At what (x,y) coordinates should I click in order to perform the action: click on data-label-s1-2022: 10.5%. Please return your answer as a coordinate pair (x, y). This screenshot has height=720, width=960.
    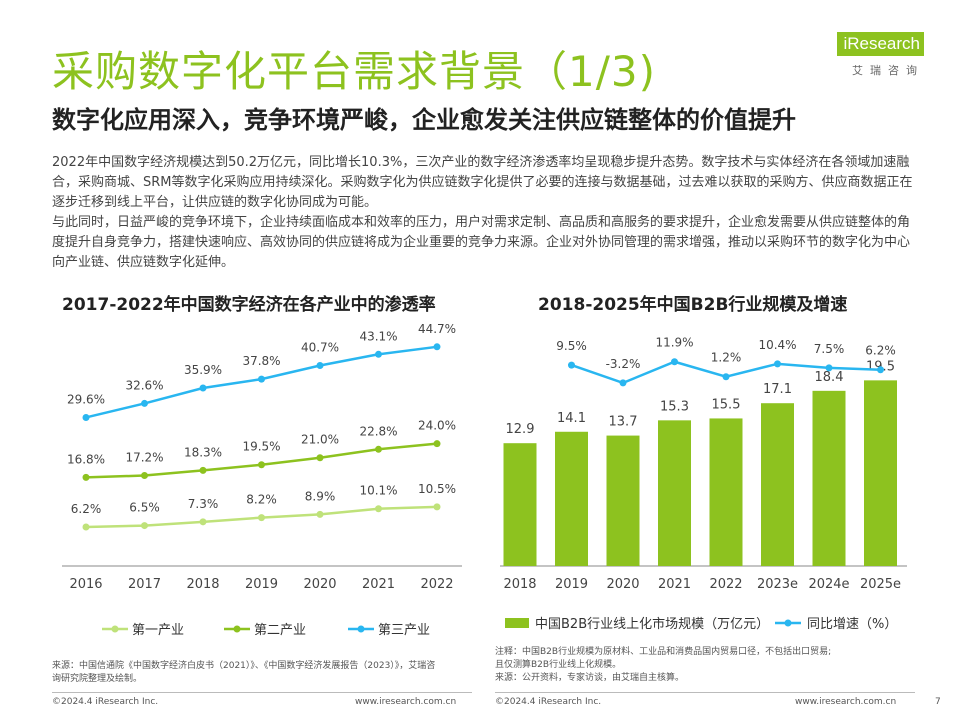
    Looking at the image, I should click on (437, 489).